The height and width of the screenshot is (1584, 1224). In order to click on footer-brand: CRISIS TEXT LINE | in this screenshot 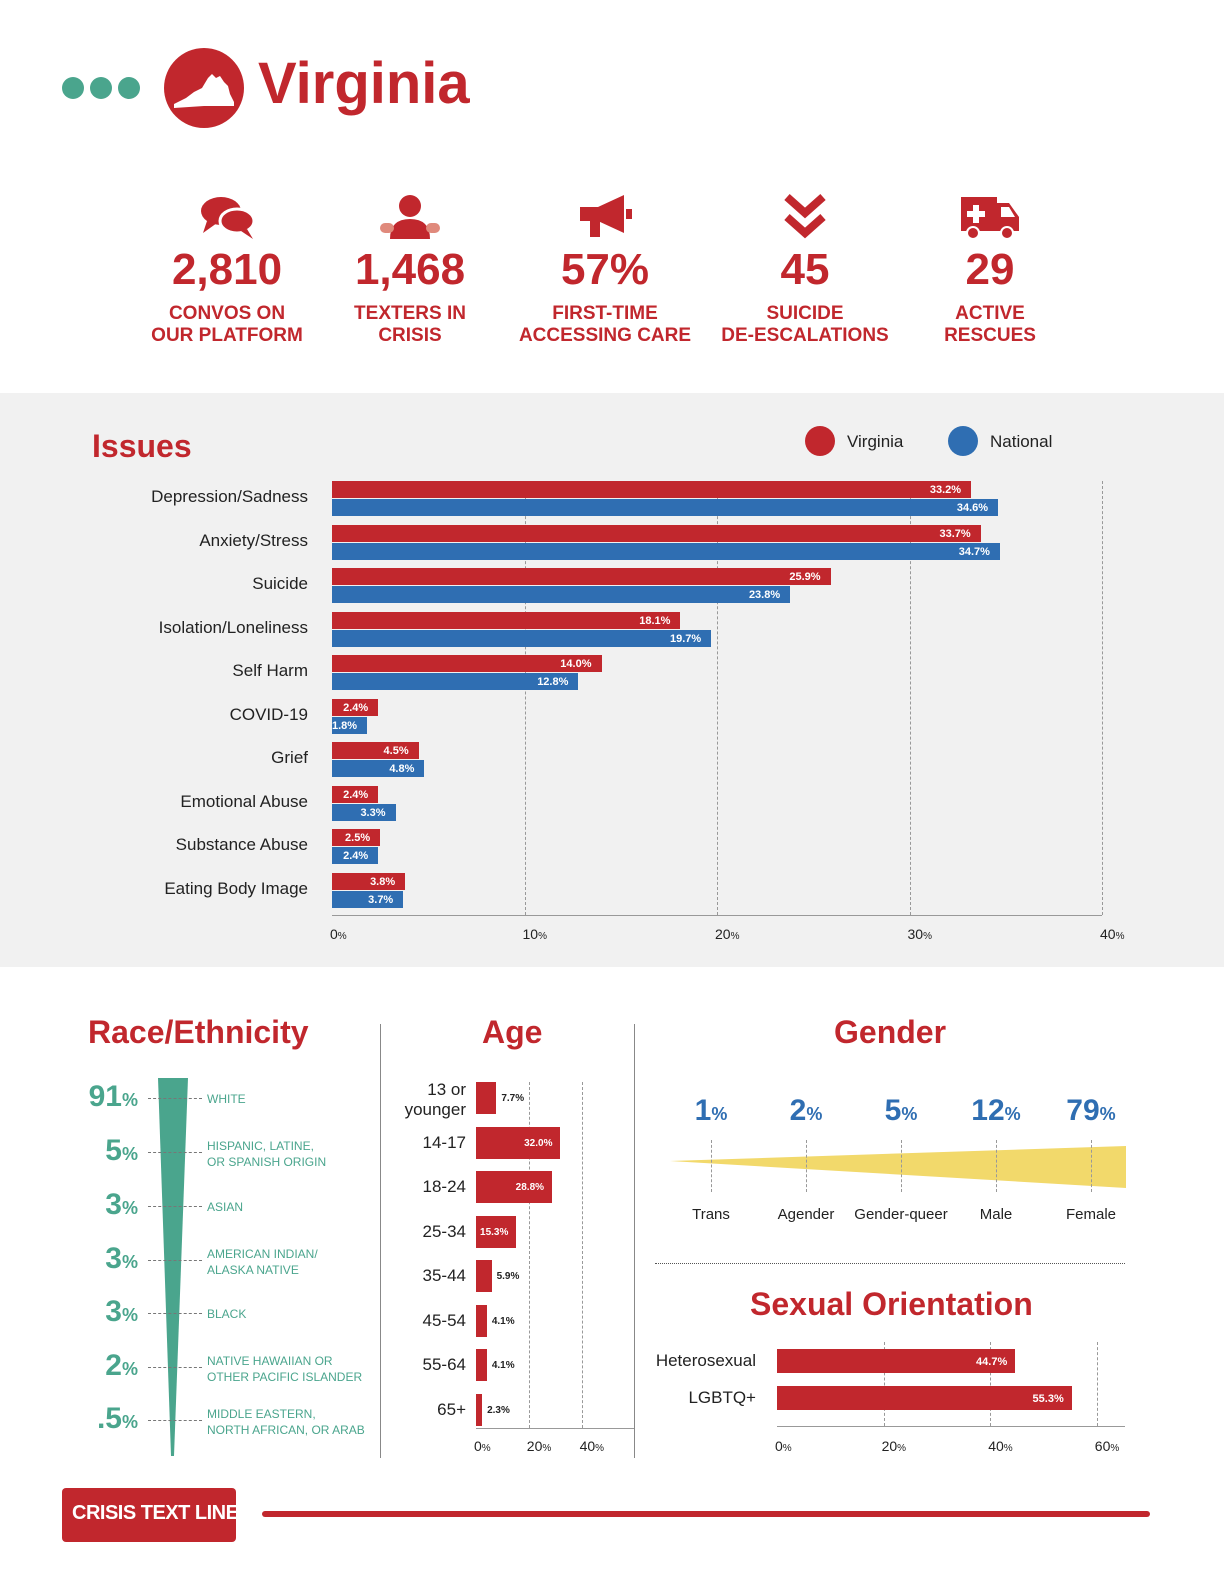, I will do `click(160, 1513)`.